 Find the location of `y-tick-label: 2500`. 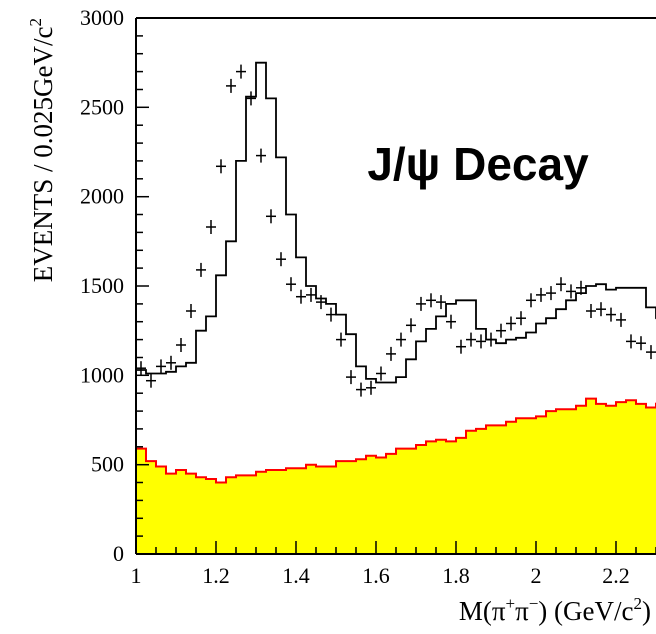

y-tick-label: 2500 is located at coordinates (102, 106).